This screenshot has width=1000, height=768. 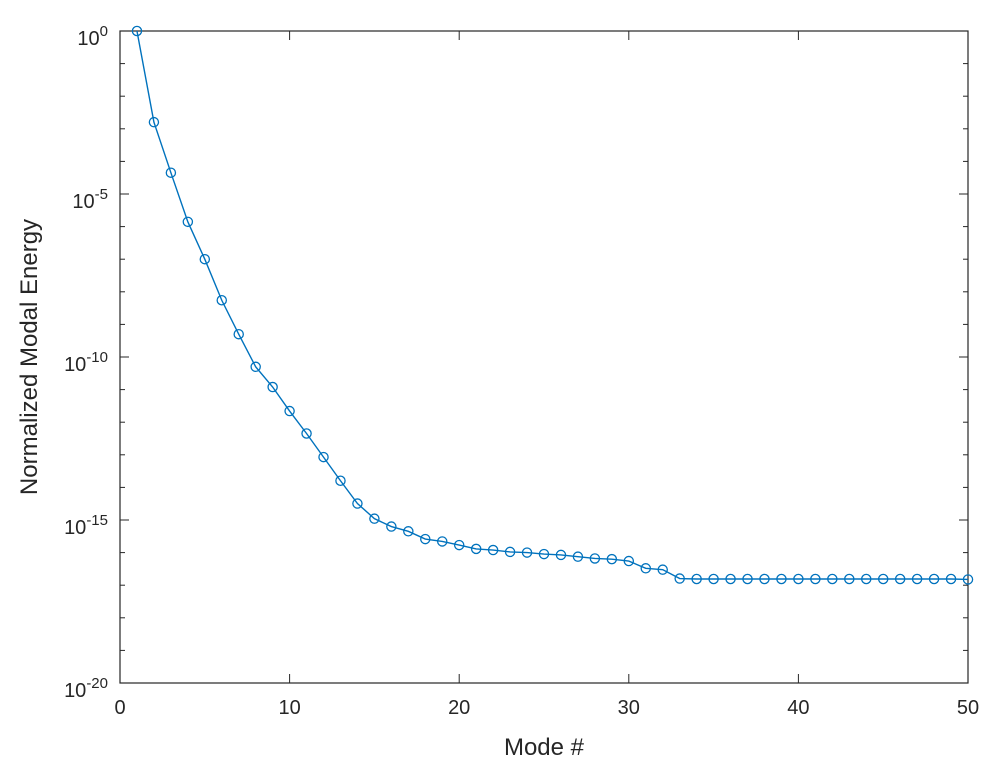 What do you see at coordinates (29, 357) in the screenshot?
I see `y-axis-title: Normalized Modal Energy` at bounding box center [29, 357].